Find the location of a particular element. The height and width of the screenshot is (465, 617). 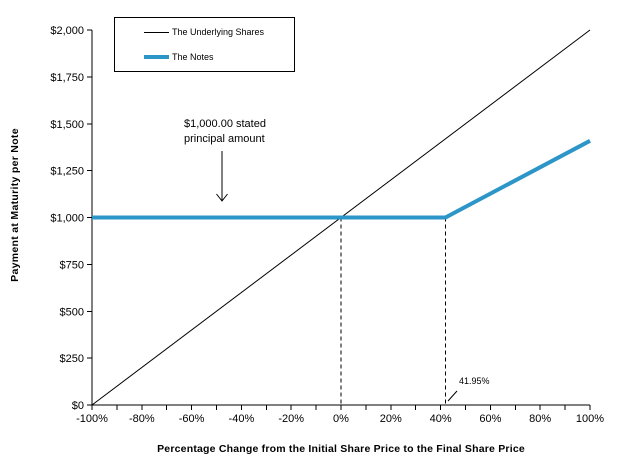

y-tick-label: $1,750 is located at coordinates (67, 78).